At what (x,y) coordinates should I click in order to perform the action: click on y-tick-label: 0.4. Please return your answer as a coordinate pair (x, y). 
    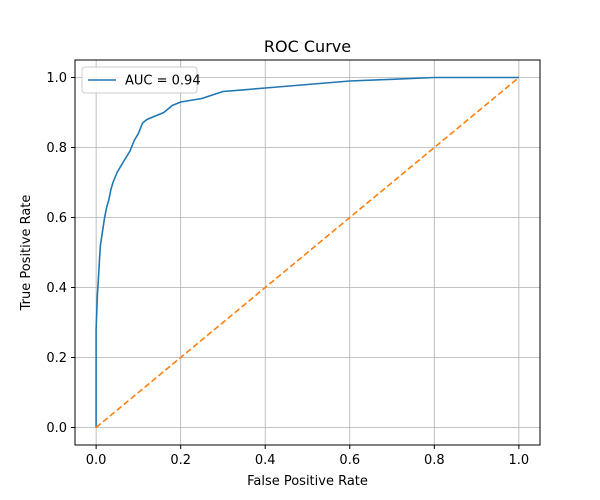
    Looking at the image, I should click on (56, 288).